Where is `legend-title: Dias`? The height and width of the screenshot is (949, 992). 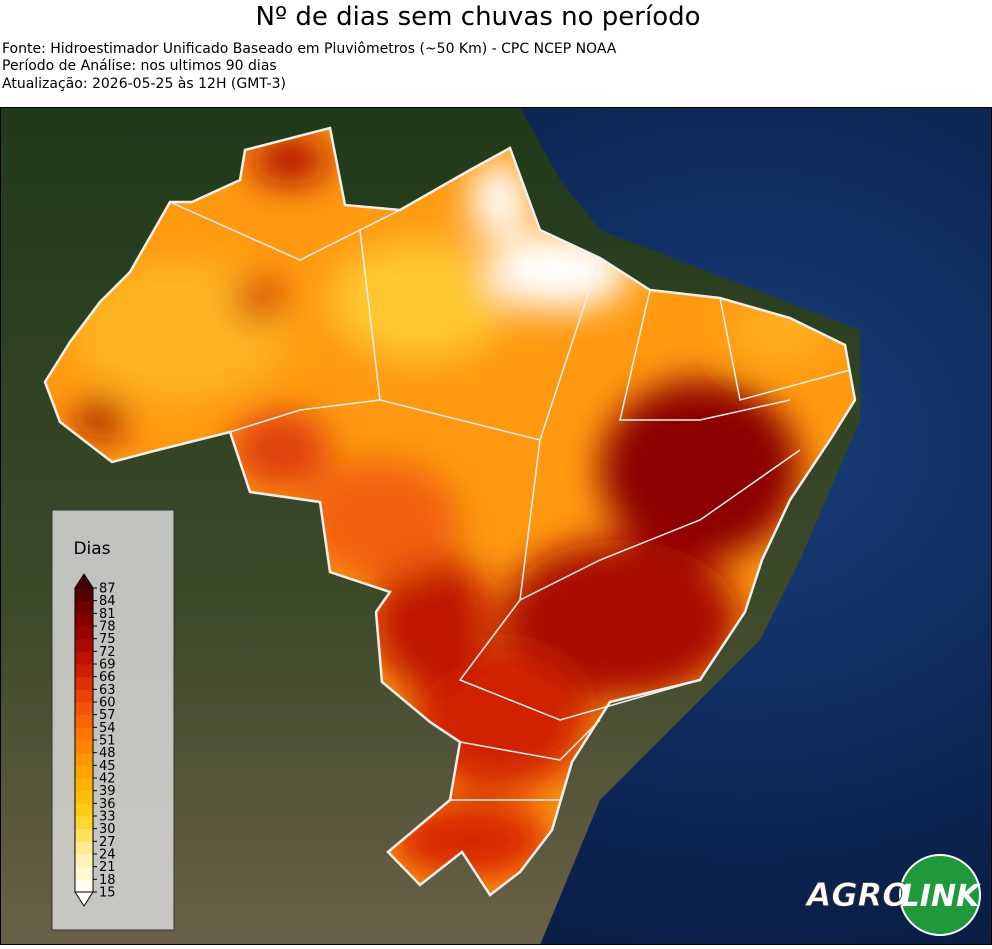 legend-title: Dias is located at coordinates (91, 549).